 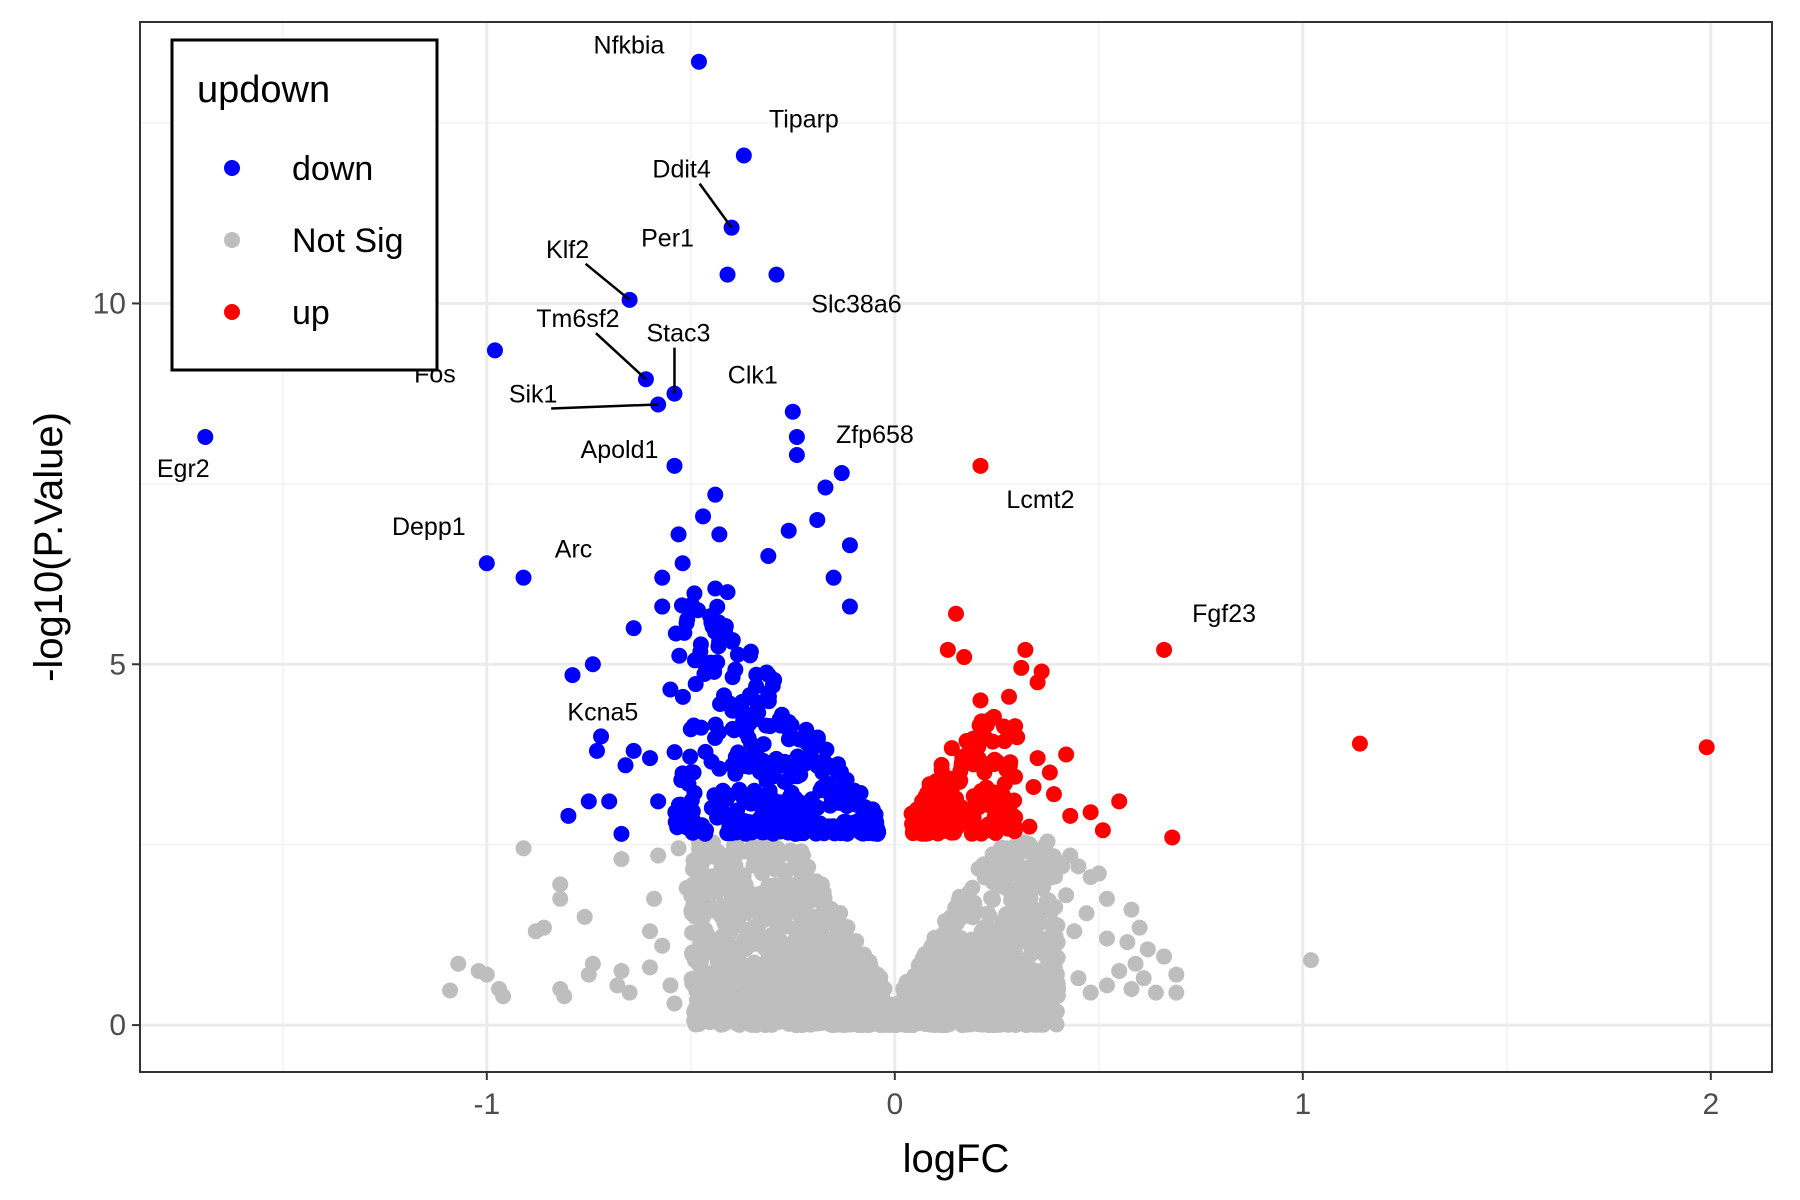 What do you see at coordinates (311, 313) in the screenshot?
I see `legend-label: up` at bounding box center [311, 313].